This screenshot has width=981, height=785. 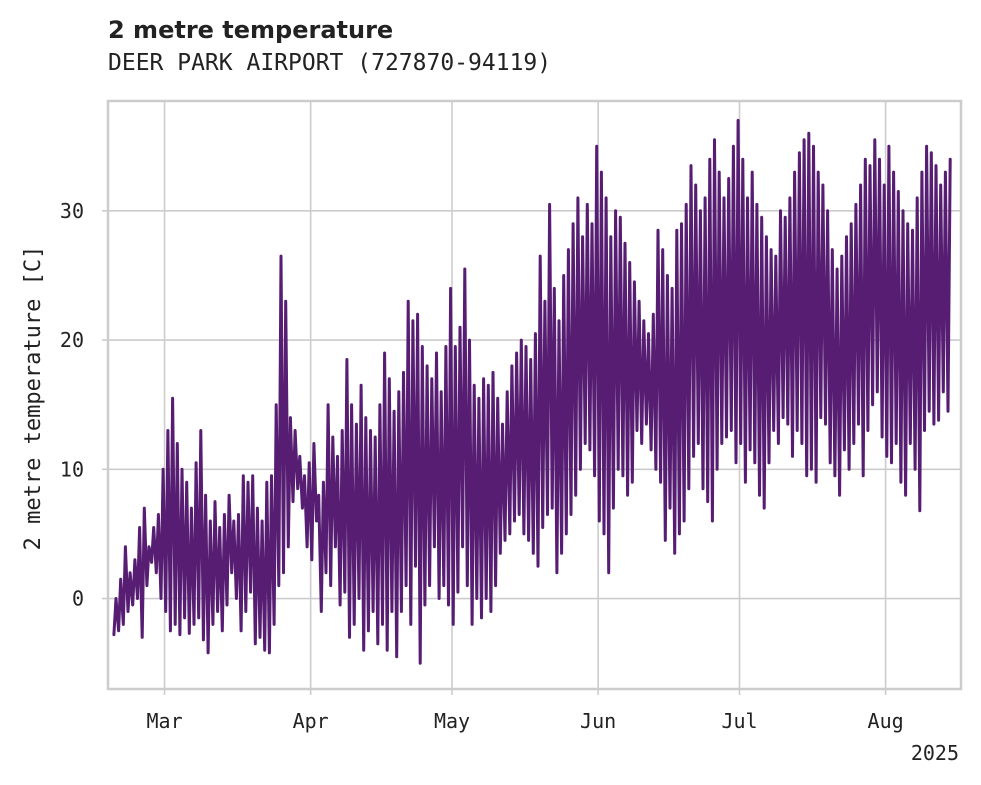 What do you see at coordinates (739, 721) in the screenshot?
I see `x-tick-label-jul: Jul` at bounding box center [739, 721].